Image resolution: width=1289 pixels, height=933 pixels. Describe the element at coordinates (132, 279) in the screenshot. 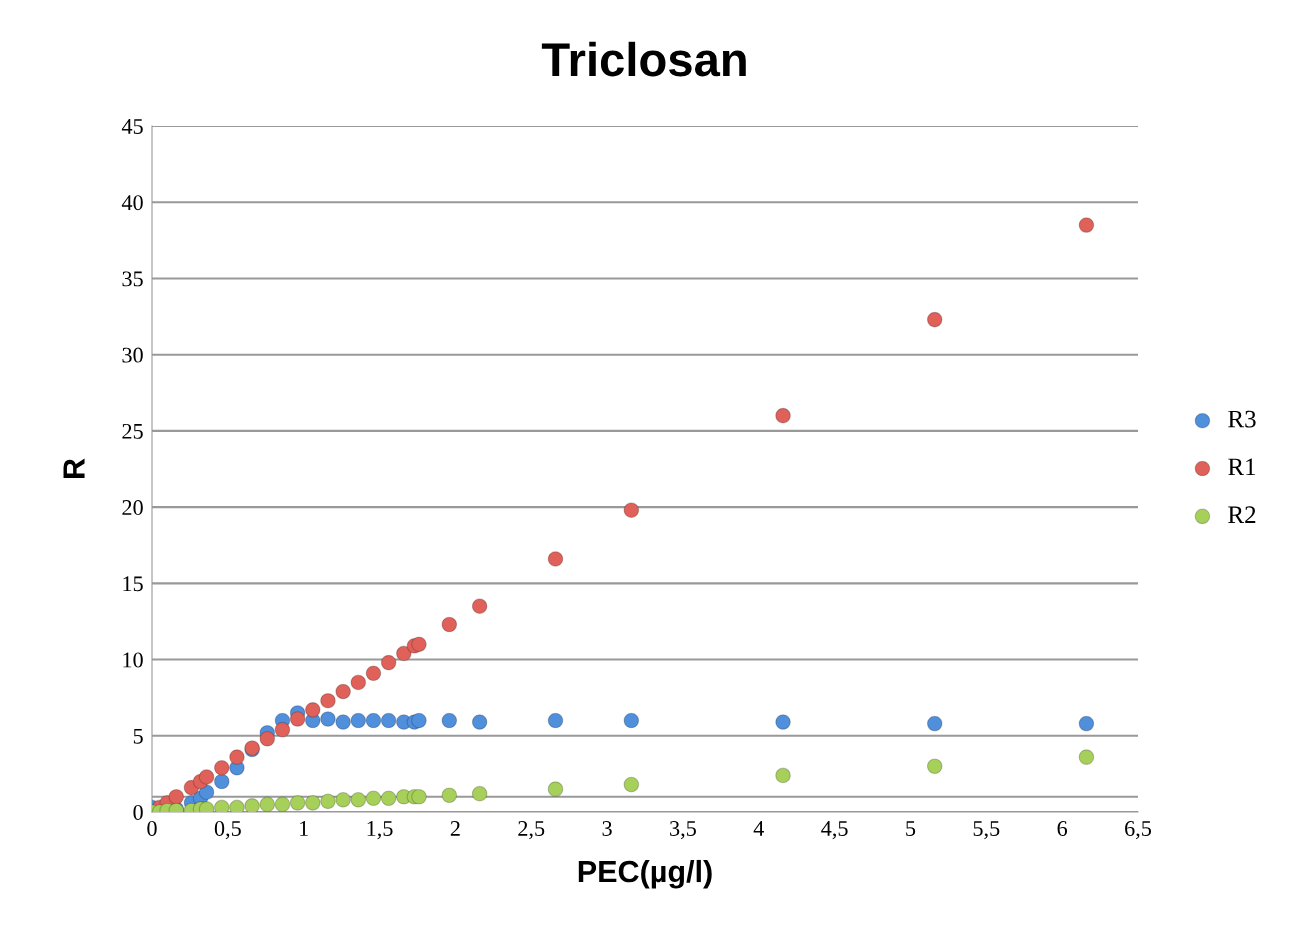

I see `y-tick-label: 35` at that location.